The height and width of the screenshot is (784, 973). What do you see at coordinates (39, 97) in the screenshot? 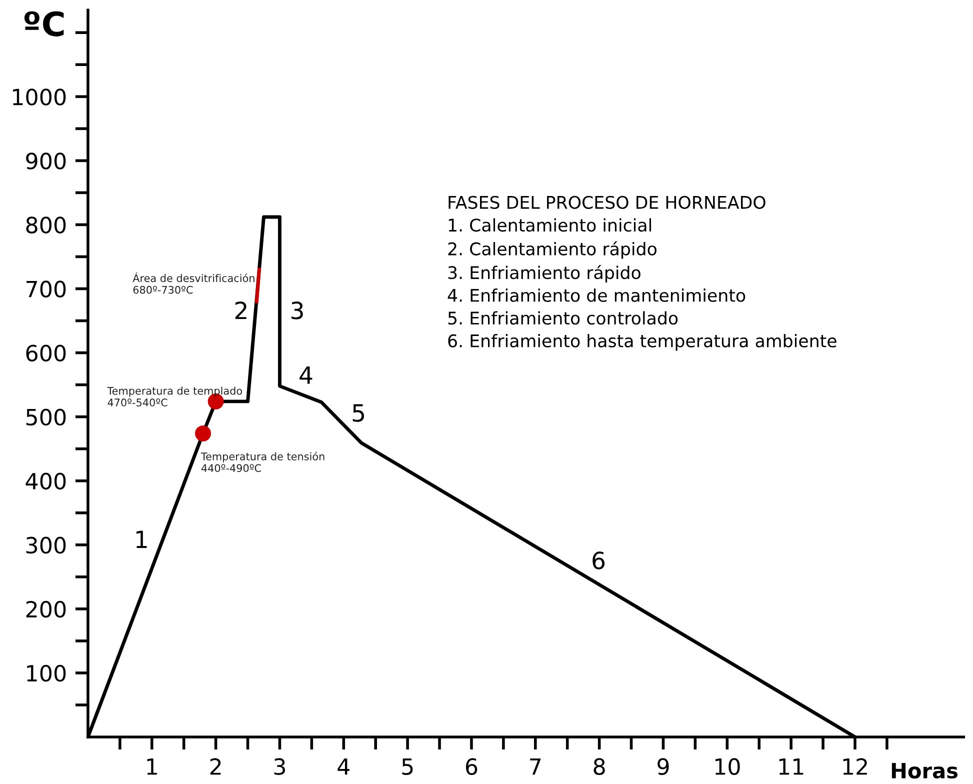
I see `y-tick-label: 1000` at bounding box center [39, 97].